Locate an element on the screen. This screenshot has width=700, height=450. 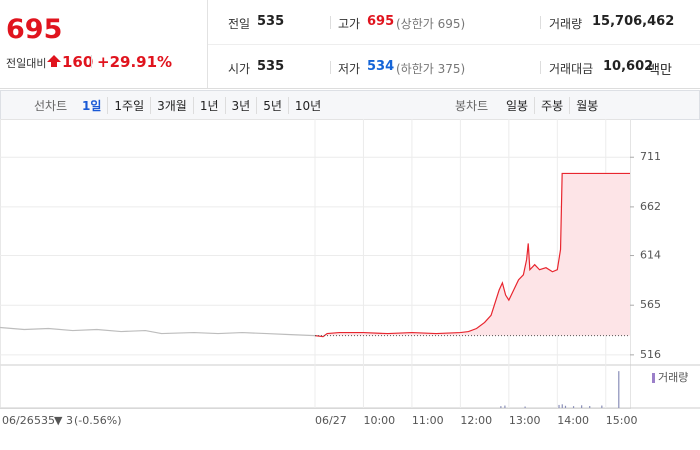
stat-value: 15,706,462 is located at coordinates (633, 21).